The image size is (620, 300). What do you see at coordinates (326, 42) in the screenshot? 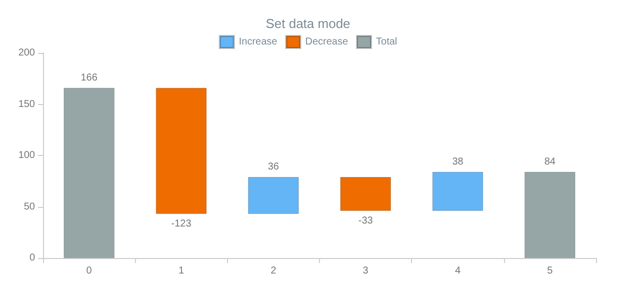
I see `legend-label: Decrease` at bounding box center [326, 42].